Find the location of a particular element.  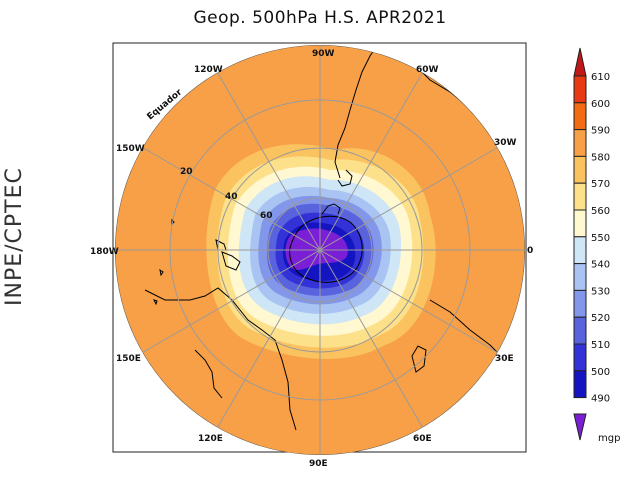

madagascar is located at coordinates (419, 359).